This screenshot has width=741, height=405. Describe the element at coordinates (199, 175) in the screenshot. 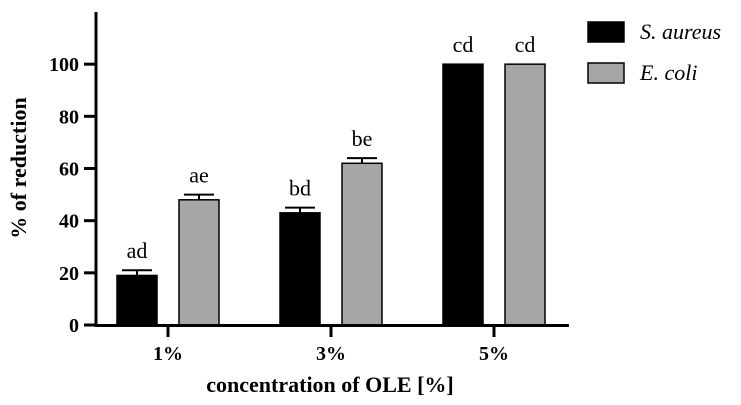

I see `significance-label: ae` at that location.